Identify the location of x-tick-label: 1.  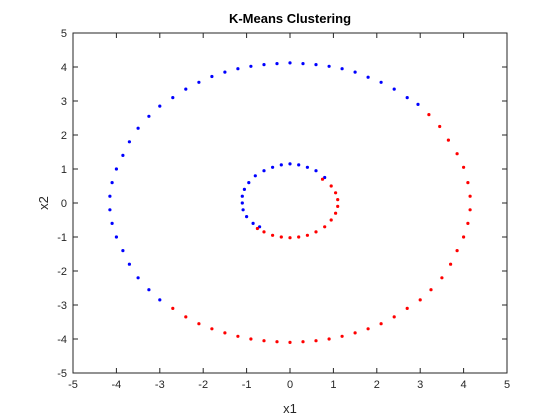
(333, 385).